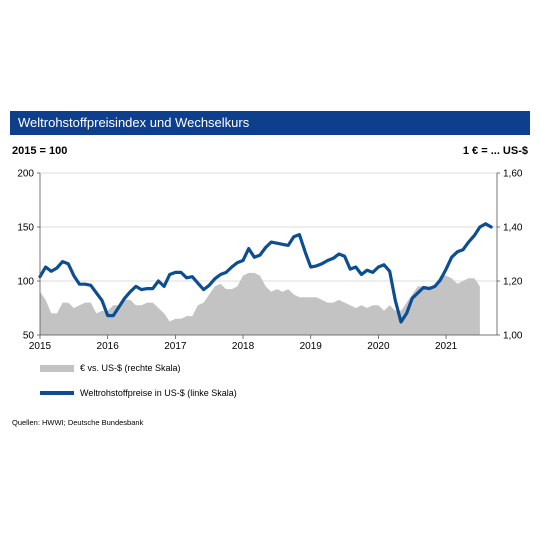  Describe the element at coordinates (513, 228) in the screenshot. I see `y-right-tick-label: 1,40` at that location.